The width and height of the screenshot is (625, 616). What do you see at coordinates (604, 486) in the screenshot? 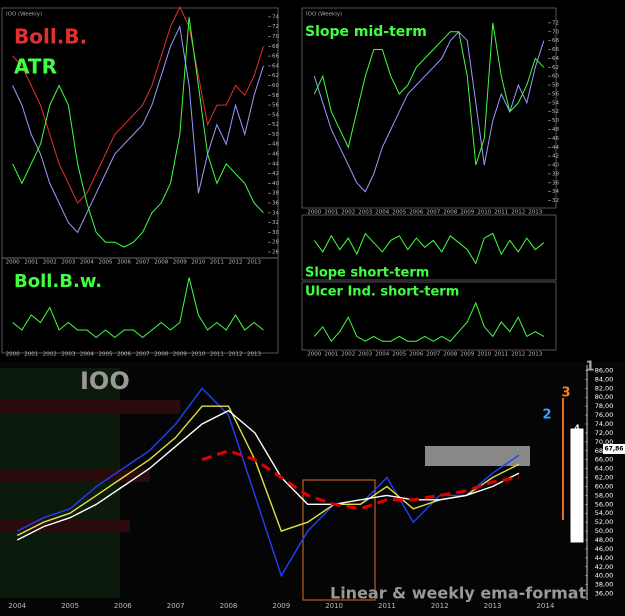
I see `y-tick-label: 60,00` at bounding box center [604, 486].